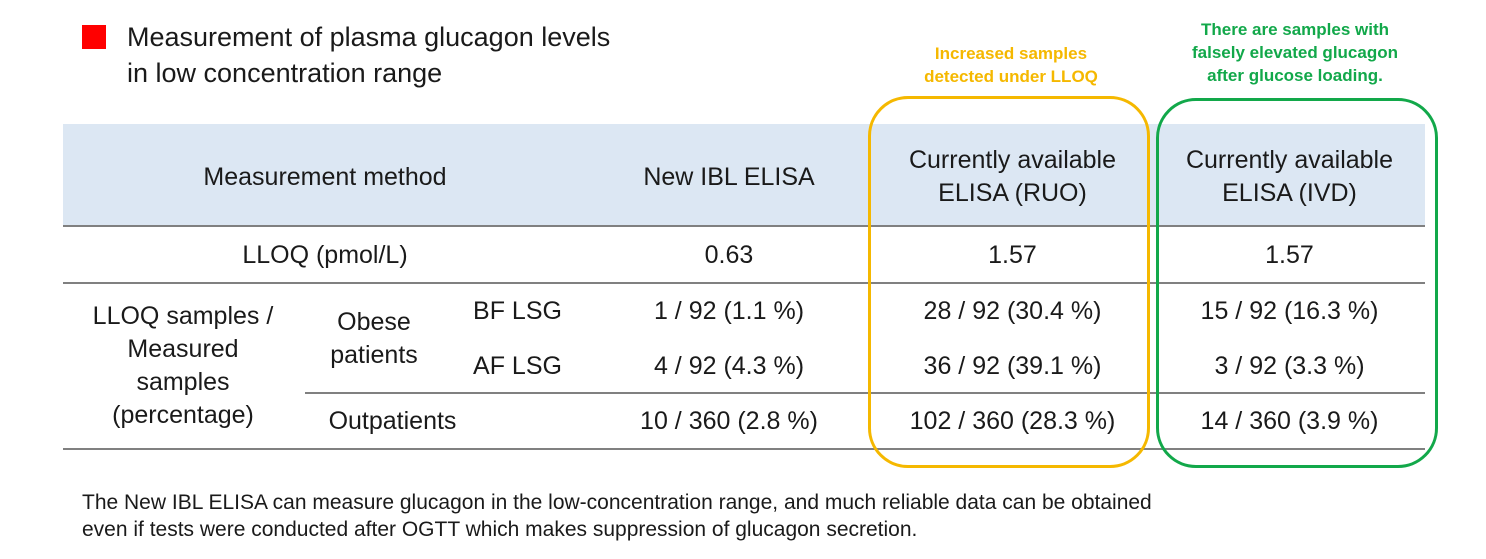 The image size is (1486, 559). Describe the element at coordinates (1289, 255) in the screenshot. I see `lloq-ivd: 1.57` at that location.